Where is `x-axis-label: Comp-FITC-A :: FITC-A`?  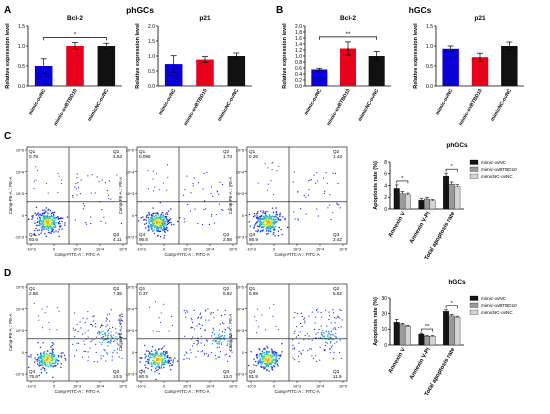
x-axis-label: Comp-FITC-A :: FITC-A is located at coordinates (76, 391).